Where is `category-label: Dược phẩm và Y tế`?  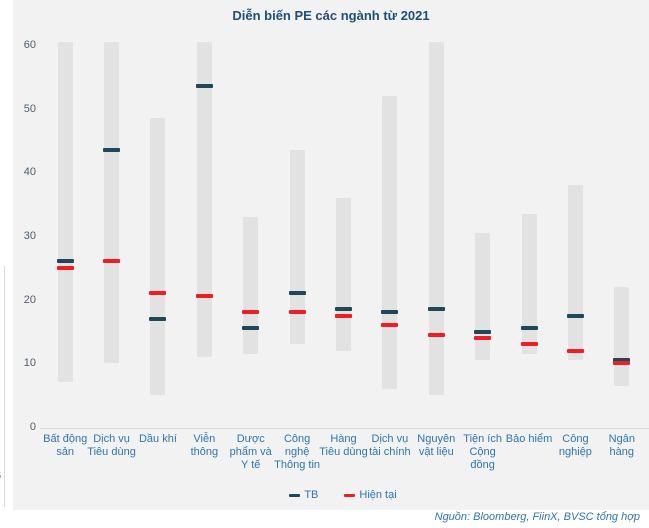
category-label: Dược phẩm và Y tế is located at coordinates (250, 452).